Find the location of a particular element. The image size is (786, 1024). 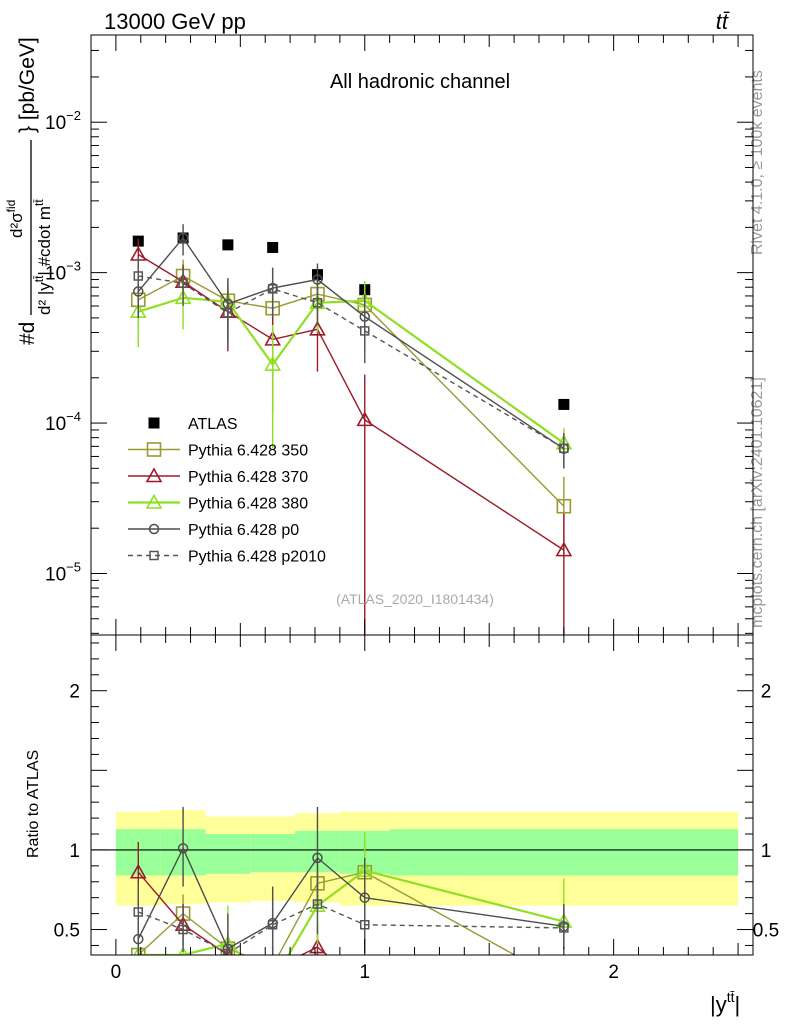

y-tick-label: 10⁻⁴ is located at coordinates (63, 422).